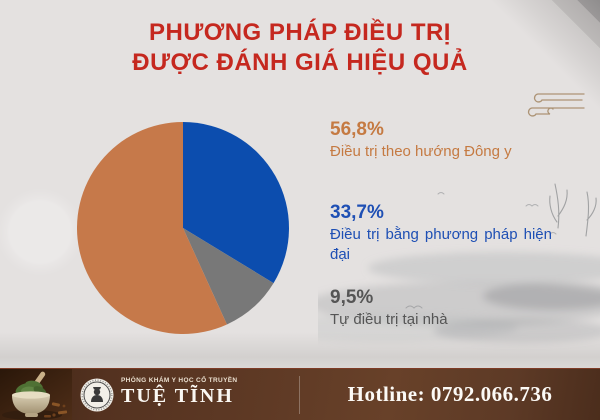  Describe the element at coordinates (450, 394) in the screenshot. I see `hotline-text: Hotline: 0792.066.736` at that location.